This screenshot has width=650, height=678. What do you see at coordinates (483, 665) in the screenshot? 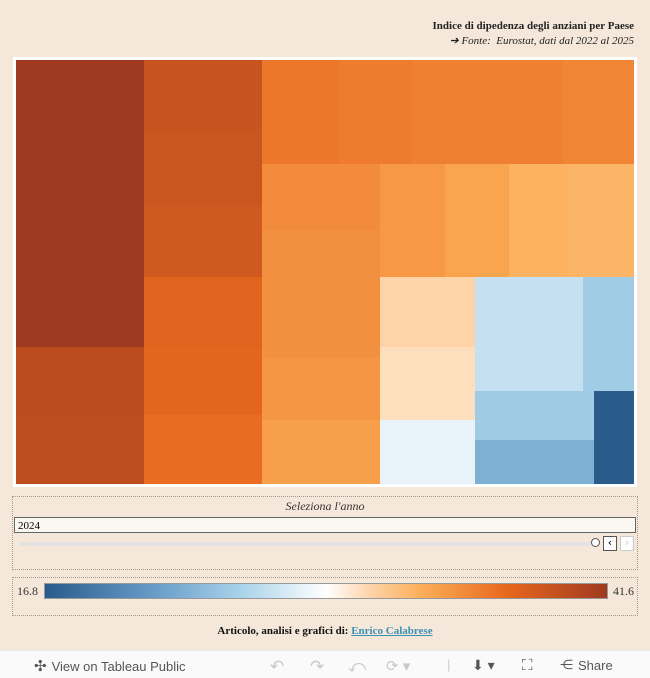
I see `download-icon: ⬇ ▾` at bounding box center [483, 665].